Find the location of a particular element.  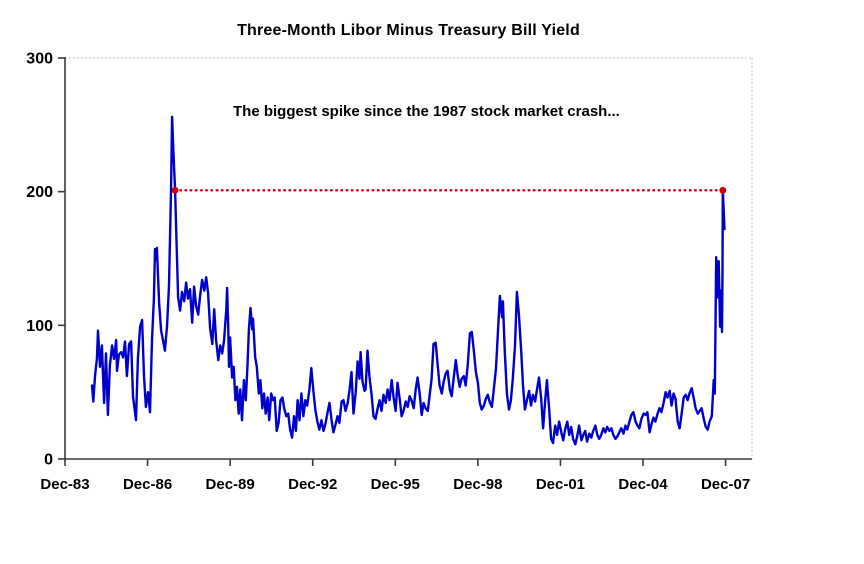

y-tick-label: 300 is located at coordinates (39, 59).